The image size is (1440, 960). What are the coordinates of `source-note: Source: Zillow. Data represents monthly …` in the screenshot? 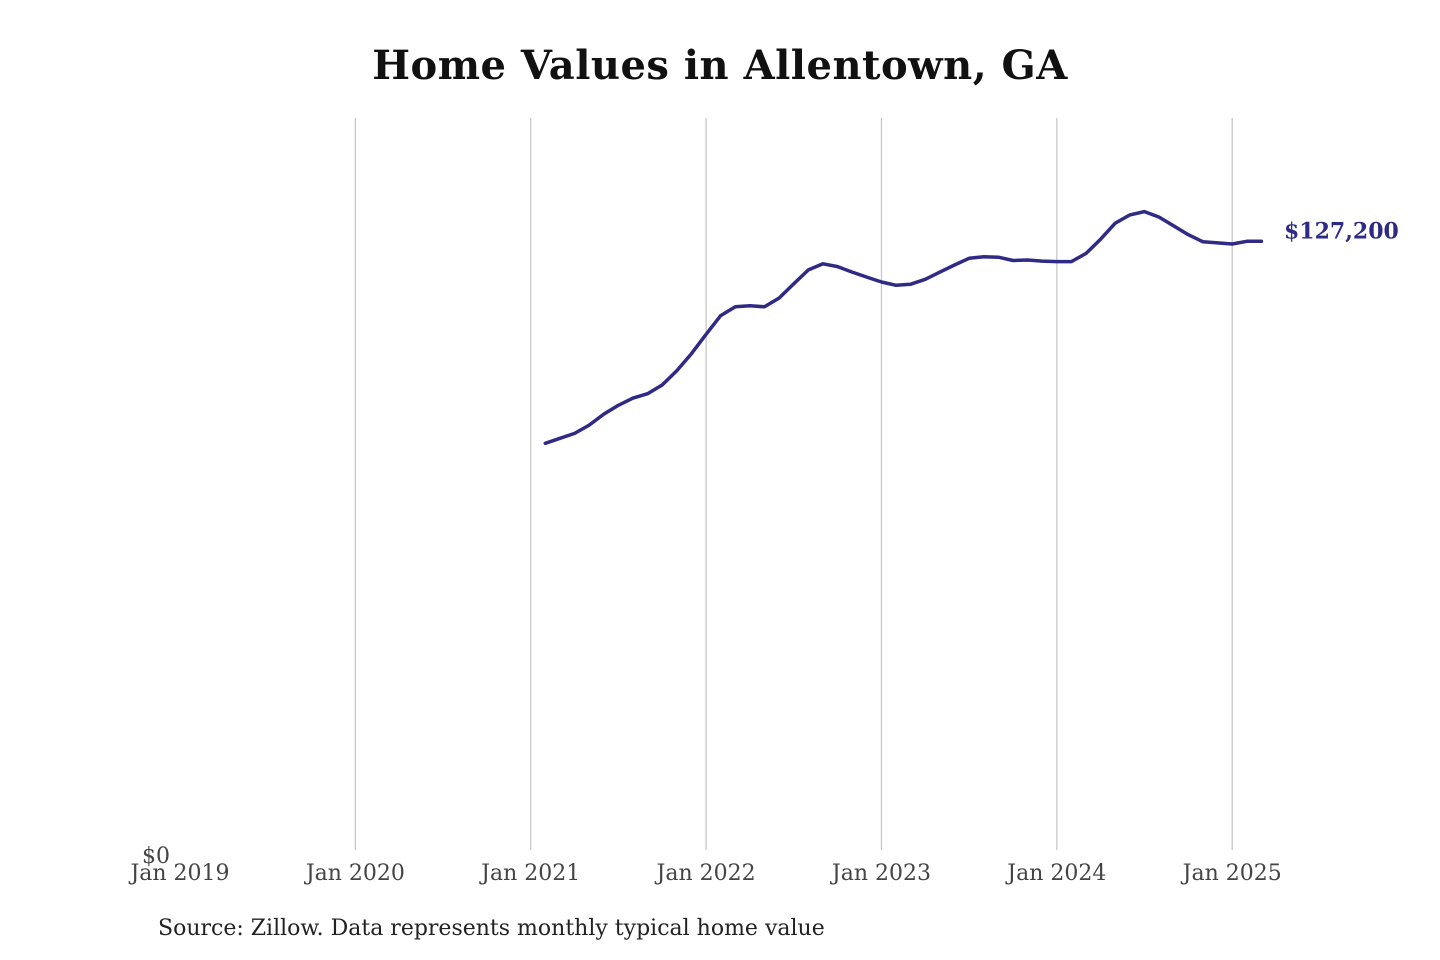 It's located at (491, 928).